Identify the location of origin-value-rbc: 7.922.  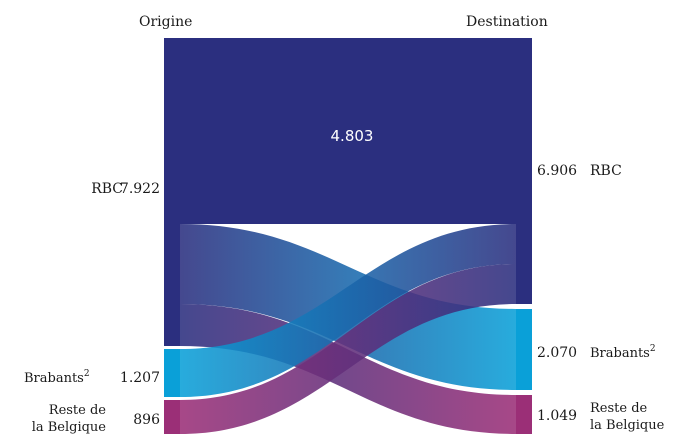
(140, 189).